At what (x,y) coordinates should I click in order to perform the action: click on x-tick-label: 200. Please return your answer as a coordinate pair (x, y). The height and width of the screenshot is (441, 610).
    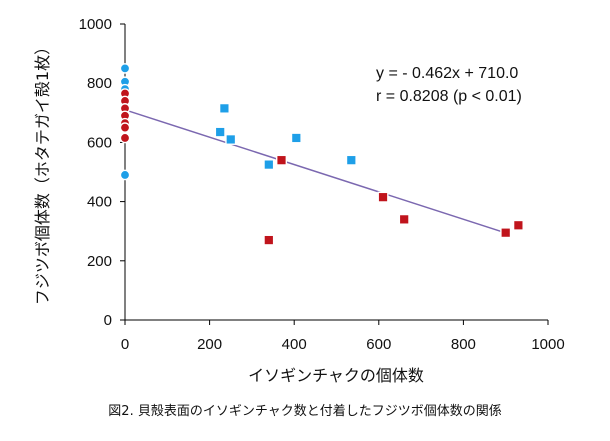
    Looking at the image, I should click on (209, 344).